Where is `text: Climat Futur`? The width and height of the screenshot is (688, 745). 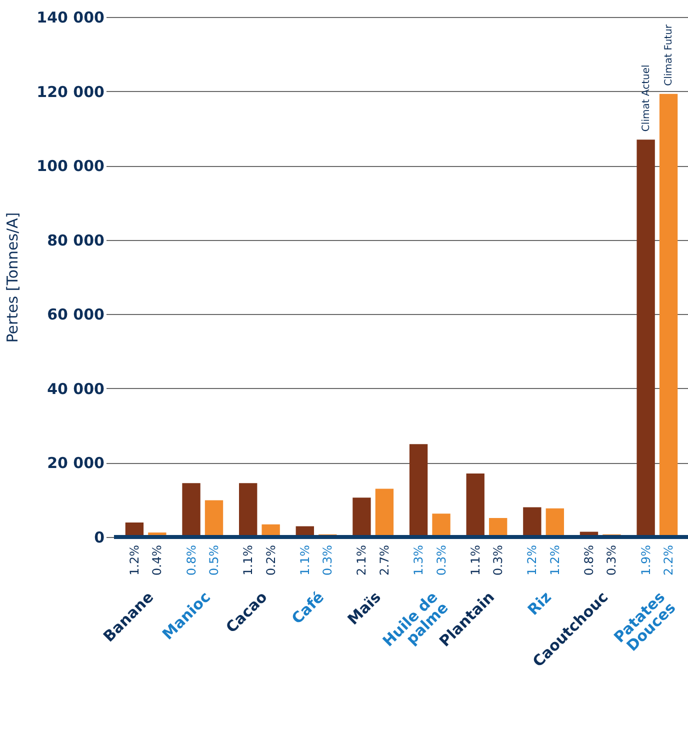 text: Climat Futur is located at coordinates (669, 55).